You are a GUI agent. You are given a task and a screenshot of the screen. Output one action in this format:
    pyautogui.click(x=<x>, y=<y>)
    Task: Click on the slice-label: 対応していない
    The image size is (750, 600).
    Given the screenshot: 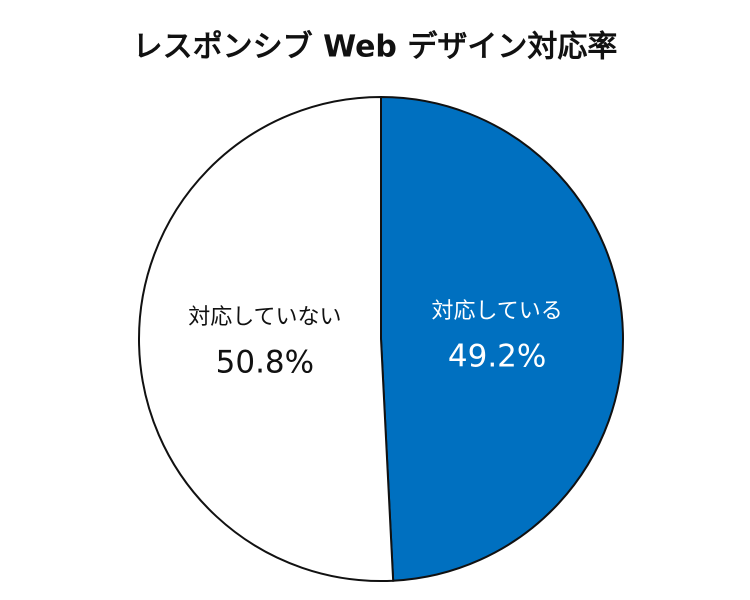 What is the action you would take?
    pyautogui.click(x=264, y=317)
    